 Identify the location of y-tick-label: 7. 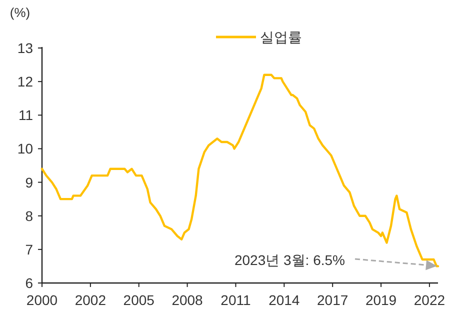
(29, 249).